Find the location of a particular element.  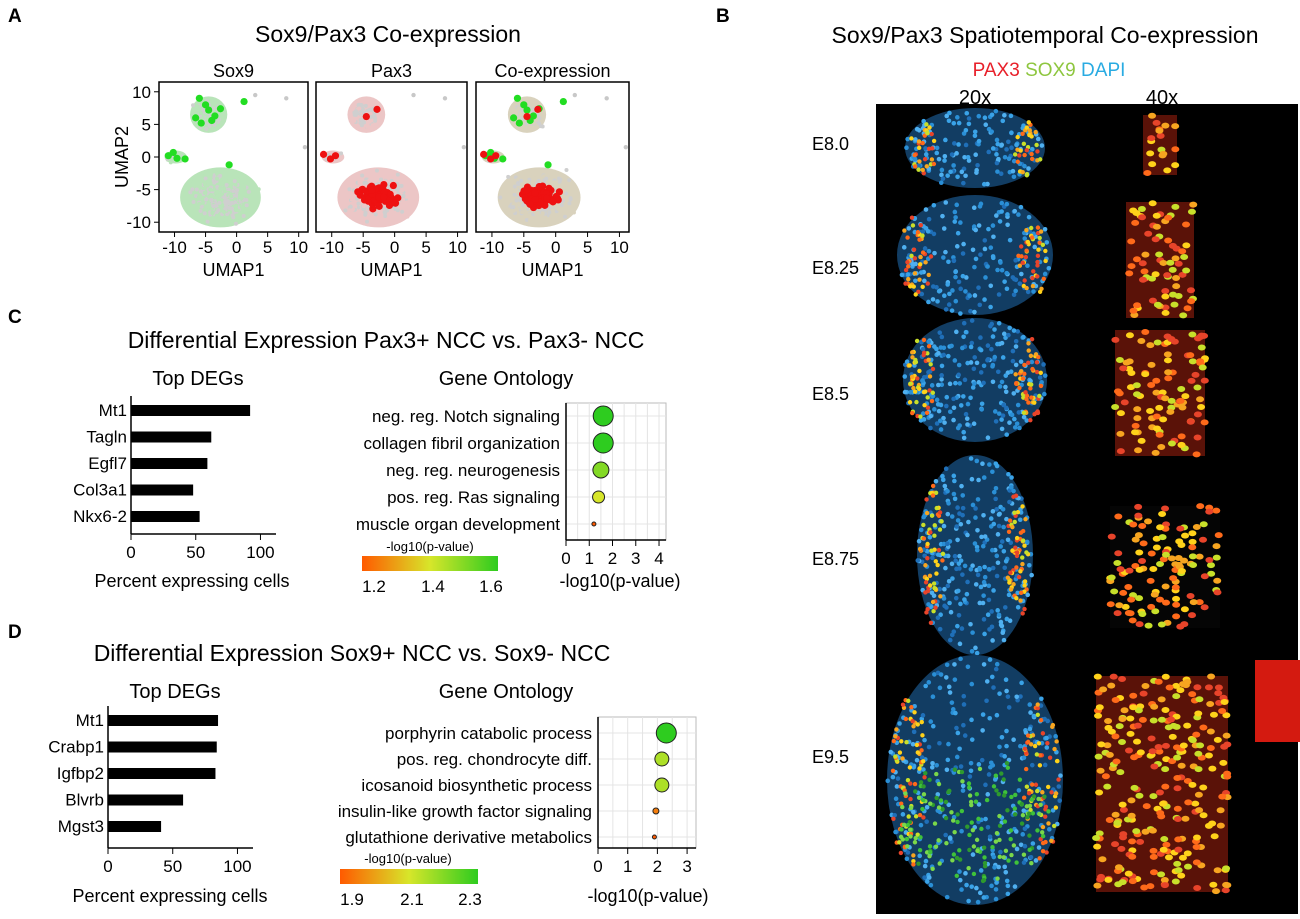

panel-letter-b: B is located at coordinates (723, 16).